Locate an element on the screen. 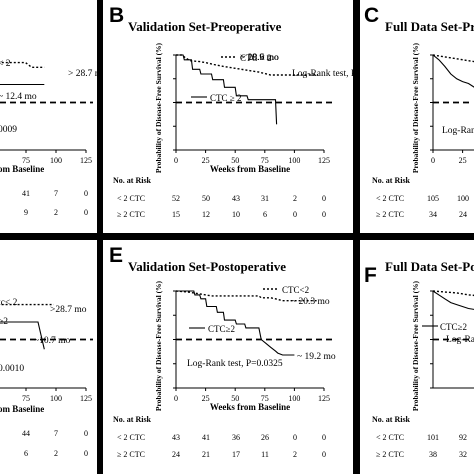  annotation-text: 0.0010 is located at coordinates (12, 369).